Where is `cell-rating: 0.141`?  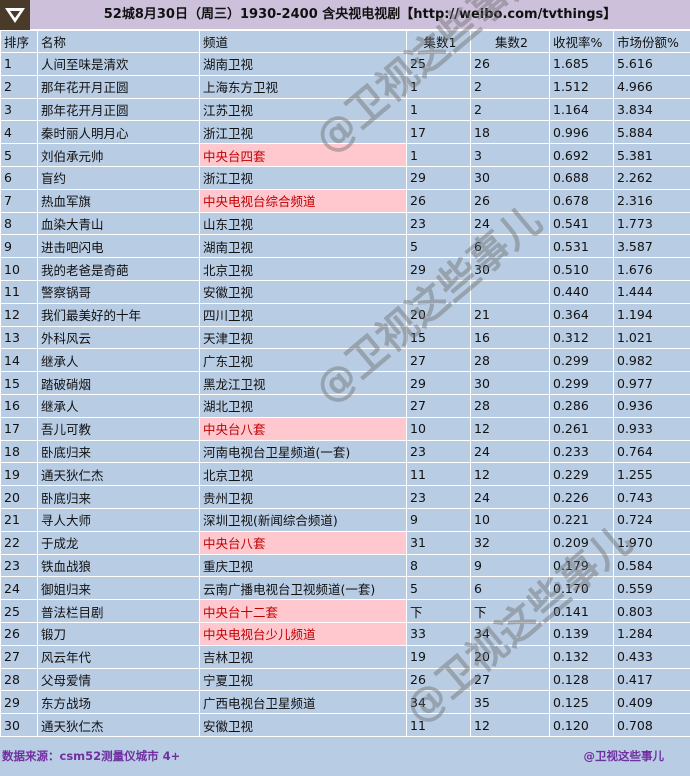 cell-rating: 0.141 is located at coordinates (581, 611).